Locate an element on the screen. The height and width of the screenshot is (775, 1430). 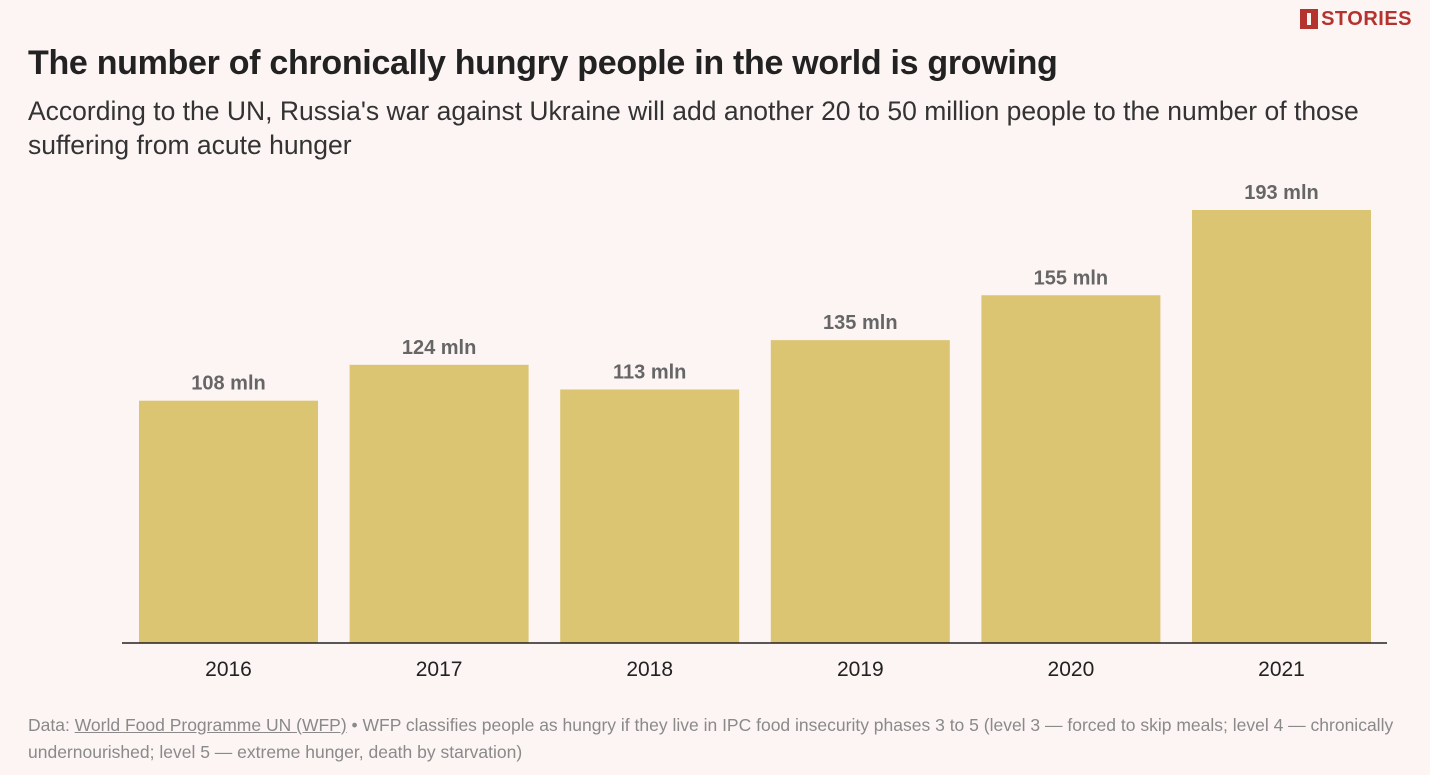
x-tick-label: 2016 is located at coordinates (228, 669).